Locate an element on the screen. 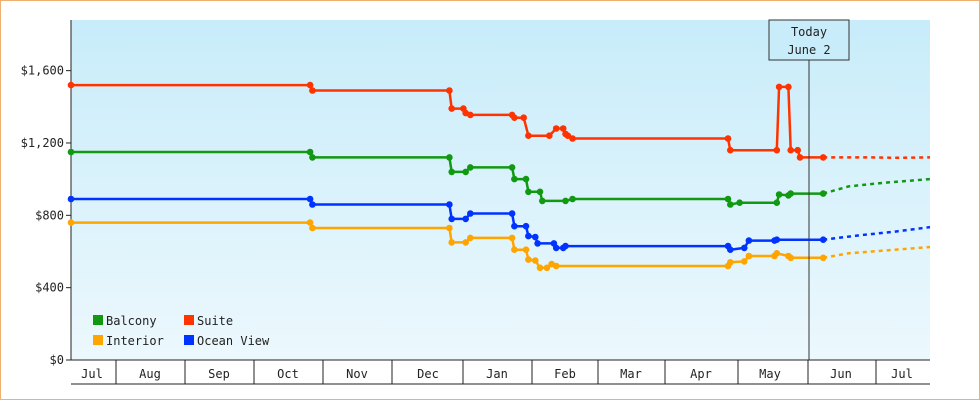 The height and width of the screenshot is (400, 980). legend-label-ocean-view: Ocean View is located at coordinates (233, 341).